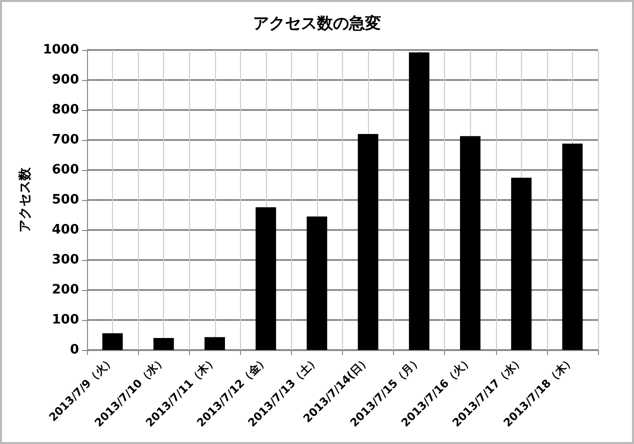  What do you see at coordinates (25, 199) in the screenshot?
I see `y-axis-title: アクセス数` at bounding box center [25, 199].